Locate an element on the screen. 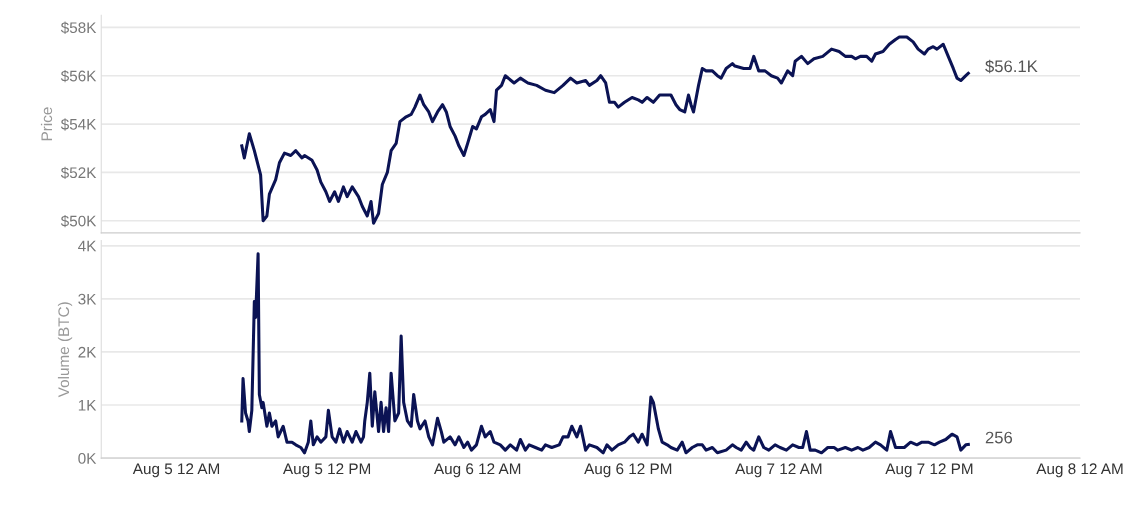 Image resolution: width=1125 pixels, height=509 pixels. y-axis-title: Volume (BTC) is located at coordinates (65, 350).